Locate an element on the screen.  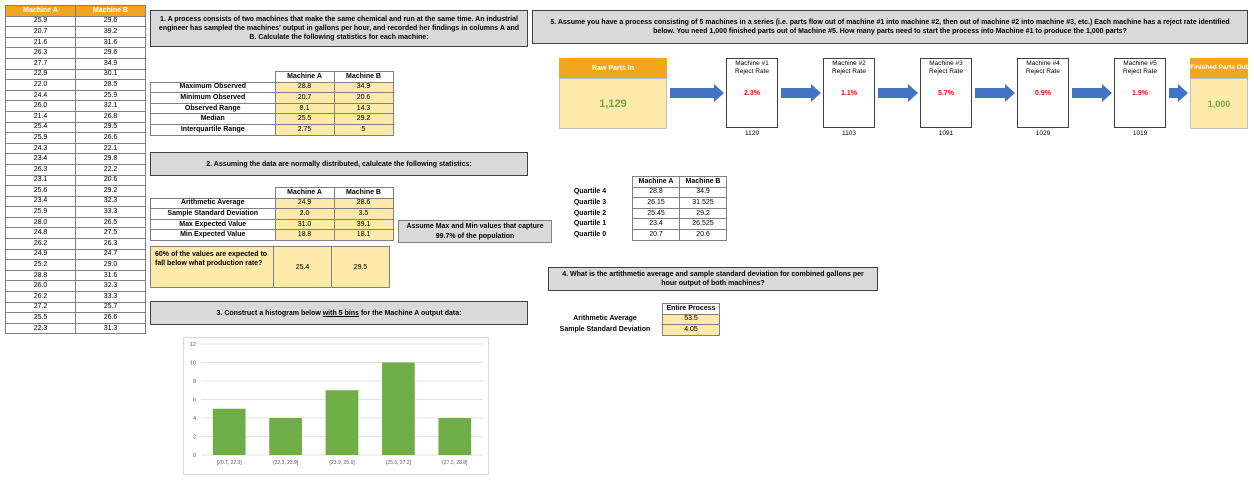
cell-machine-a: 21.4 is located at coordinates (40, 116).